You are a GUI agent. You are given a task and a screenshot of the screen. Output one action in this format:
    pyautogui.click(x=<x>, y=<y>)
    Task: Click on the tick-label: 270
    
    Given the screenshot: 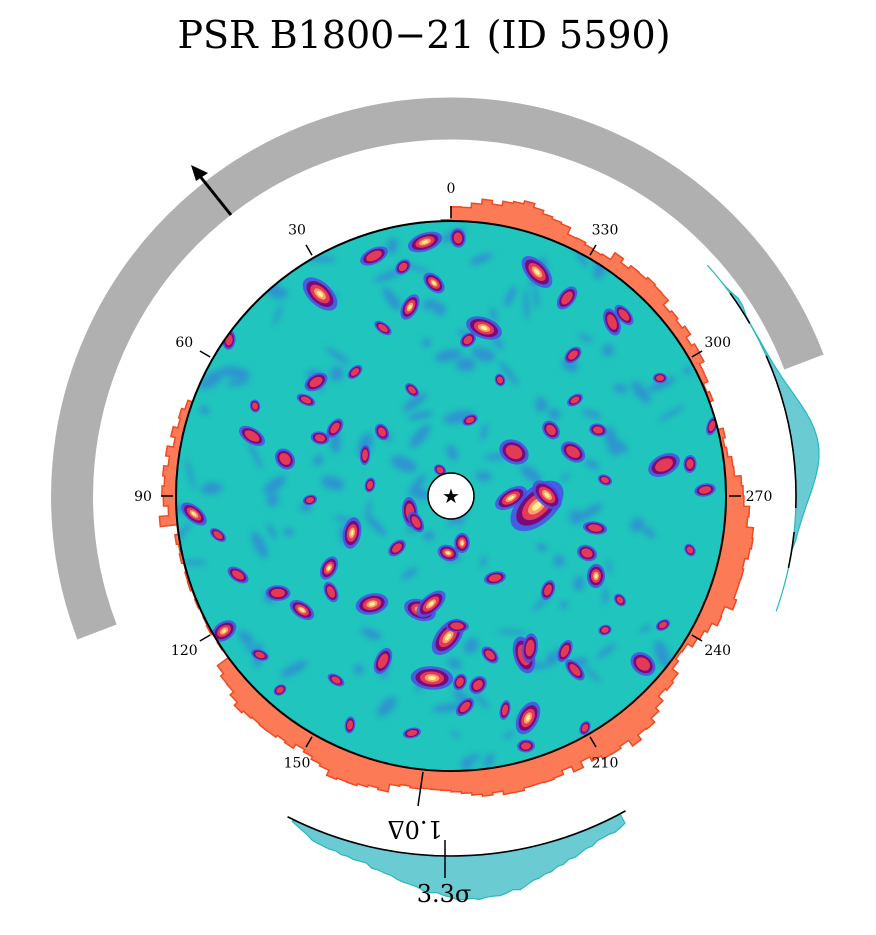 What is the action you would take?
    pyautogui.click(x=759, y=497)
    